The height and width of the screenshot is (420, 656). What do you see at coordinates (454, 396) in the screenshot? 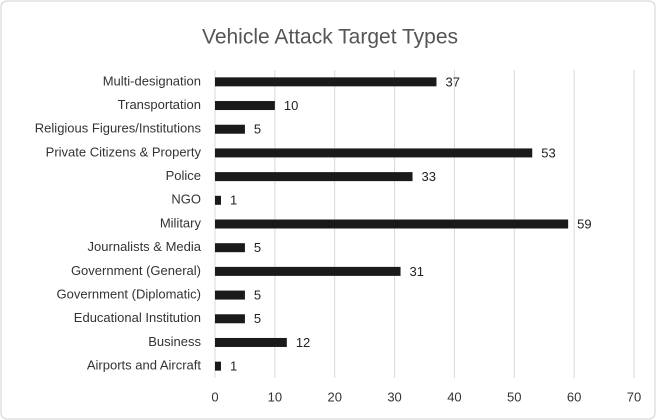
I see `x-tick-label: 40` at bounding box center [454, 396].